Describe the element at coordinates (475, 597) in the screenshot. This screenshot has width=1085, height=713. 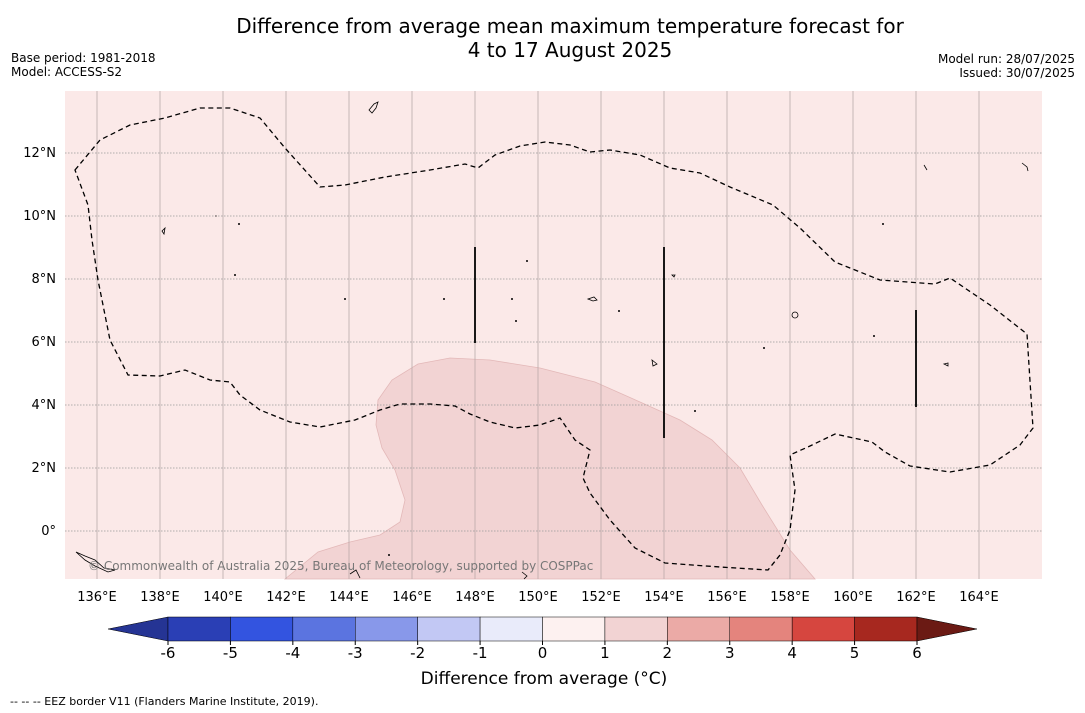
I see `lon-label: 148°E` at that location.